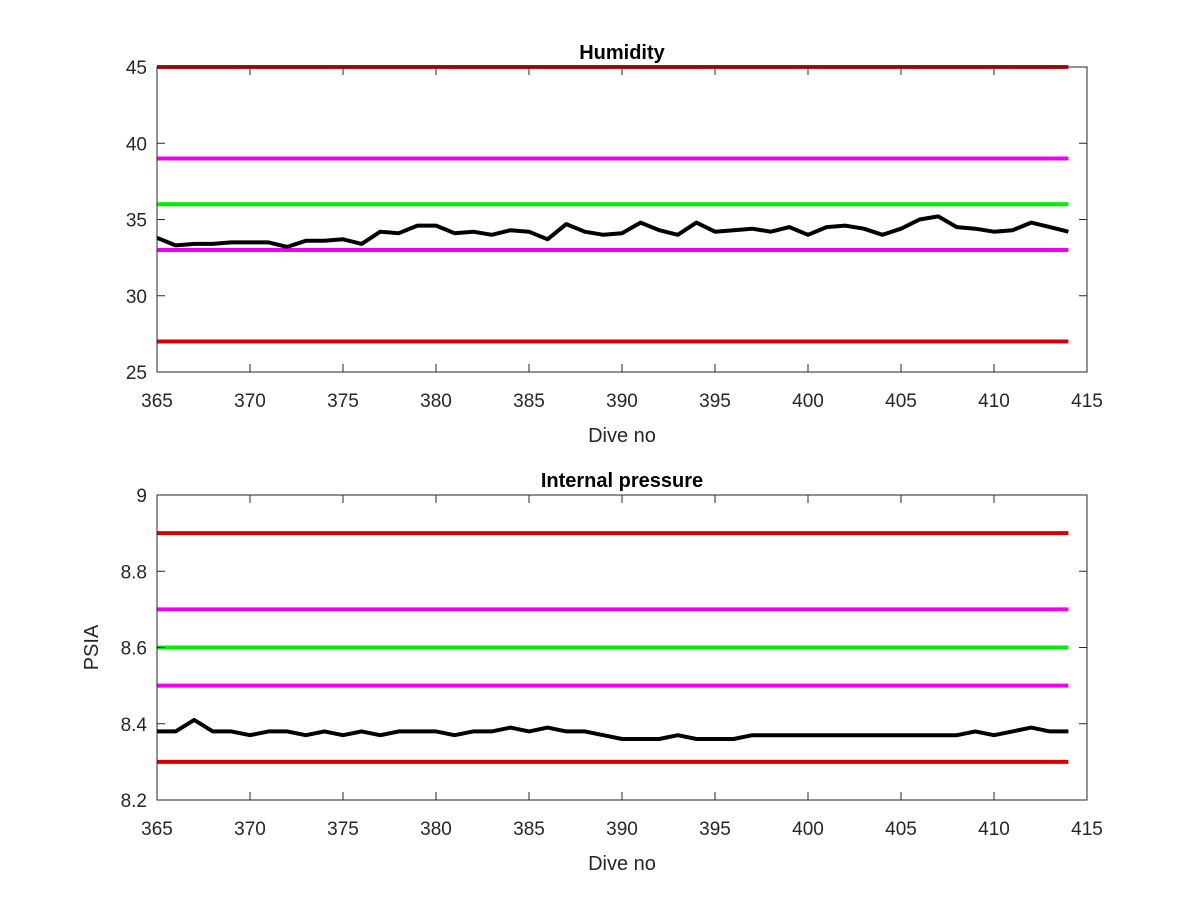 Image resolution: width=1200 pixels, height=900 pixels. What do you see at coordinates (92, 647) in the screenshot?
I see `y-axis-label: PSIA` at bounding box center [92, 647].